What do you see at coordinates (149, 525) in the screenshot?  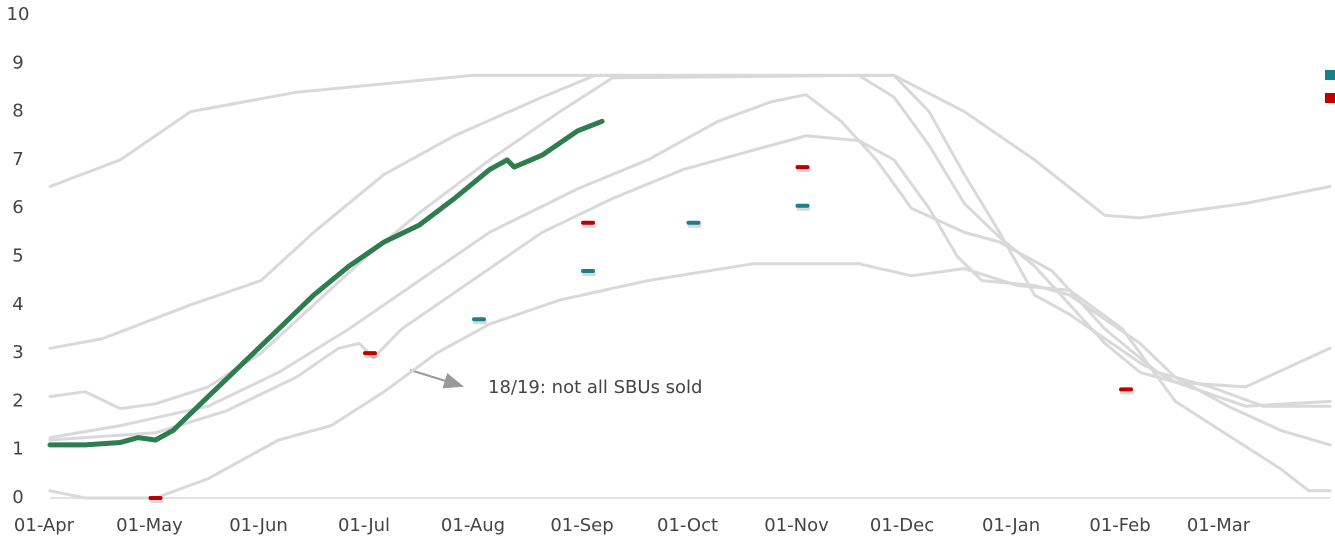 I see `x-tick-label: 01-May` at bounding box center [149, 525].